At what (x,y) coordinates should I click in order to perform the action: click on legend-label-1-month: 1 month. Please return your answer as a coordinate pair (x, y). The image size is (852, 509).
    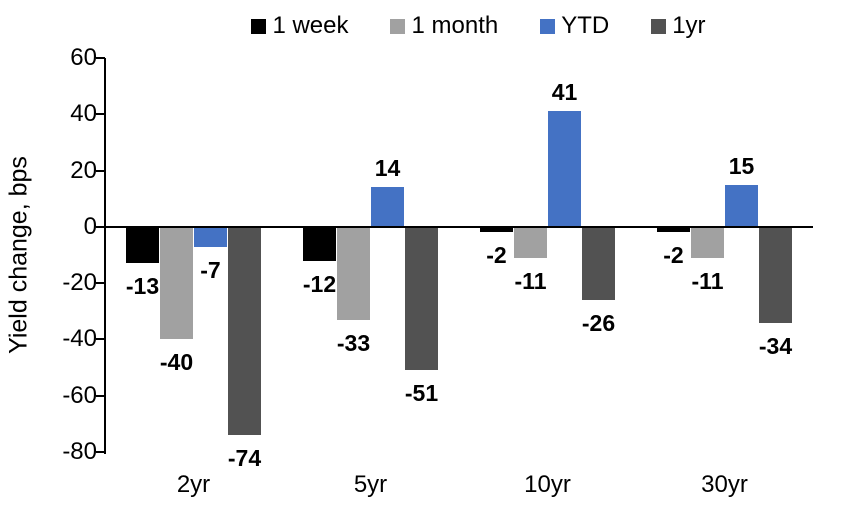
    Looking at the image, I should click on (455, 25).